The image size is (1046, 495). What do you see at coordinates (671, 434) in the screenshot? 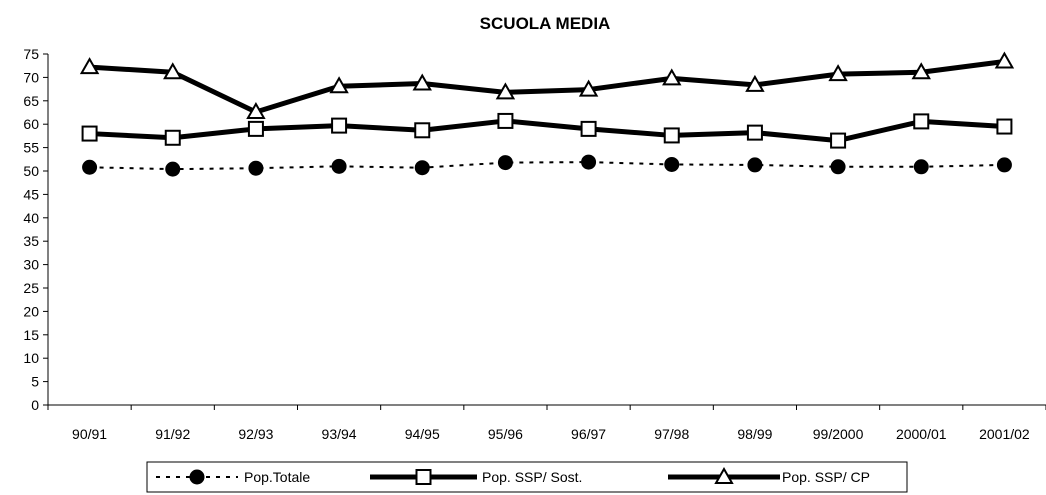
I see `x-tick-label: 97/98` at bounding box center [671, 434].